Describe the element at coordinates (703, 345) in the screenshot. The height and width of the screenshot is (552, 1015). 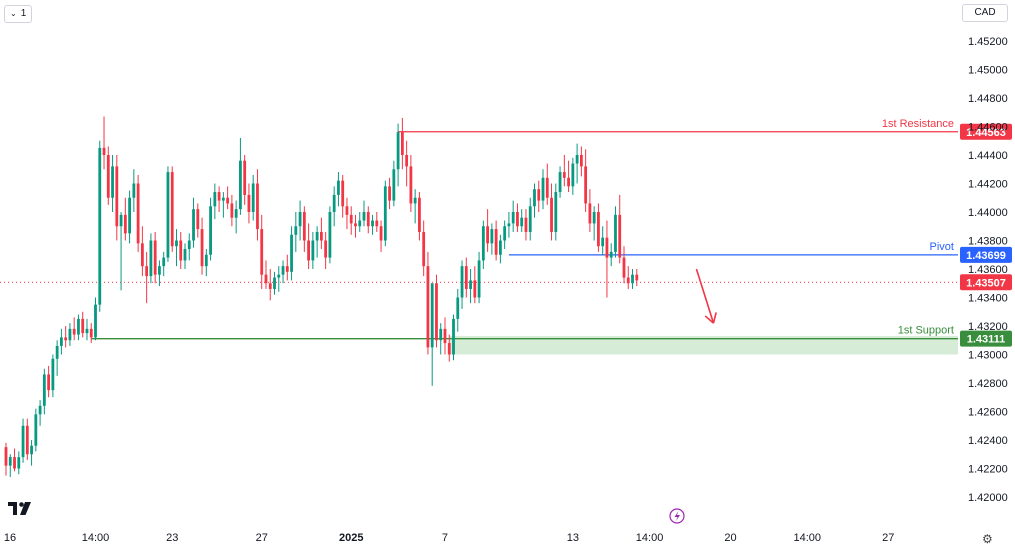
I see `support-zone` at that location.